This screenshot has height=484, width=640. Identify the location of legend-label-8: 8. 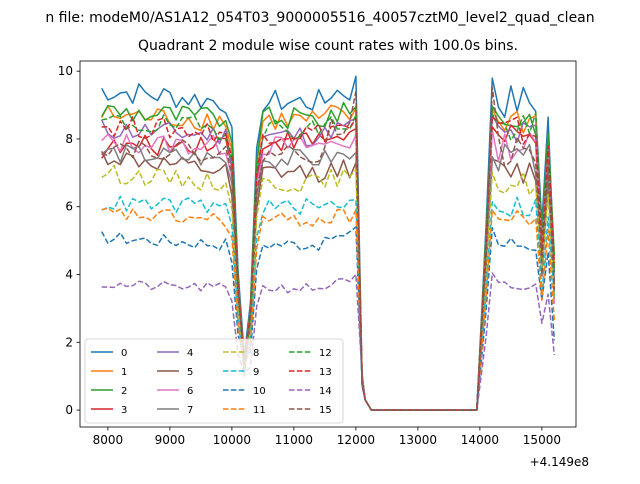
(256, 353).